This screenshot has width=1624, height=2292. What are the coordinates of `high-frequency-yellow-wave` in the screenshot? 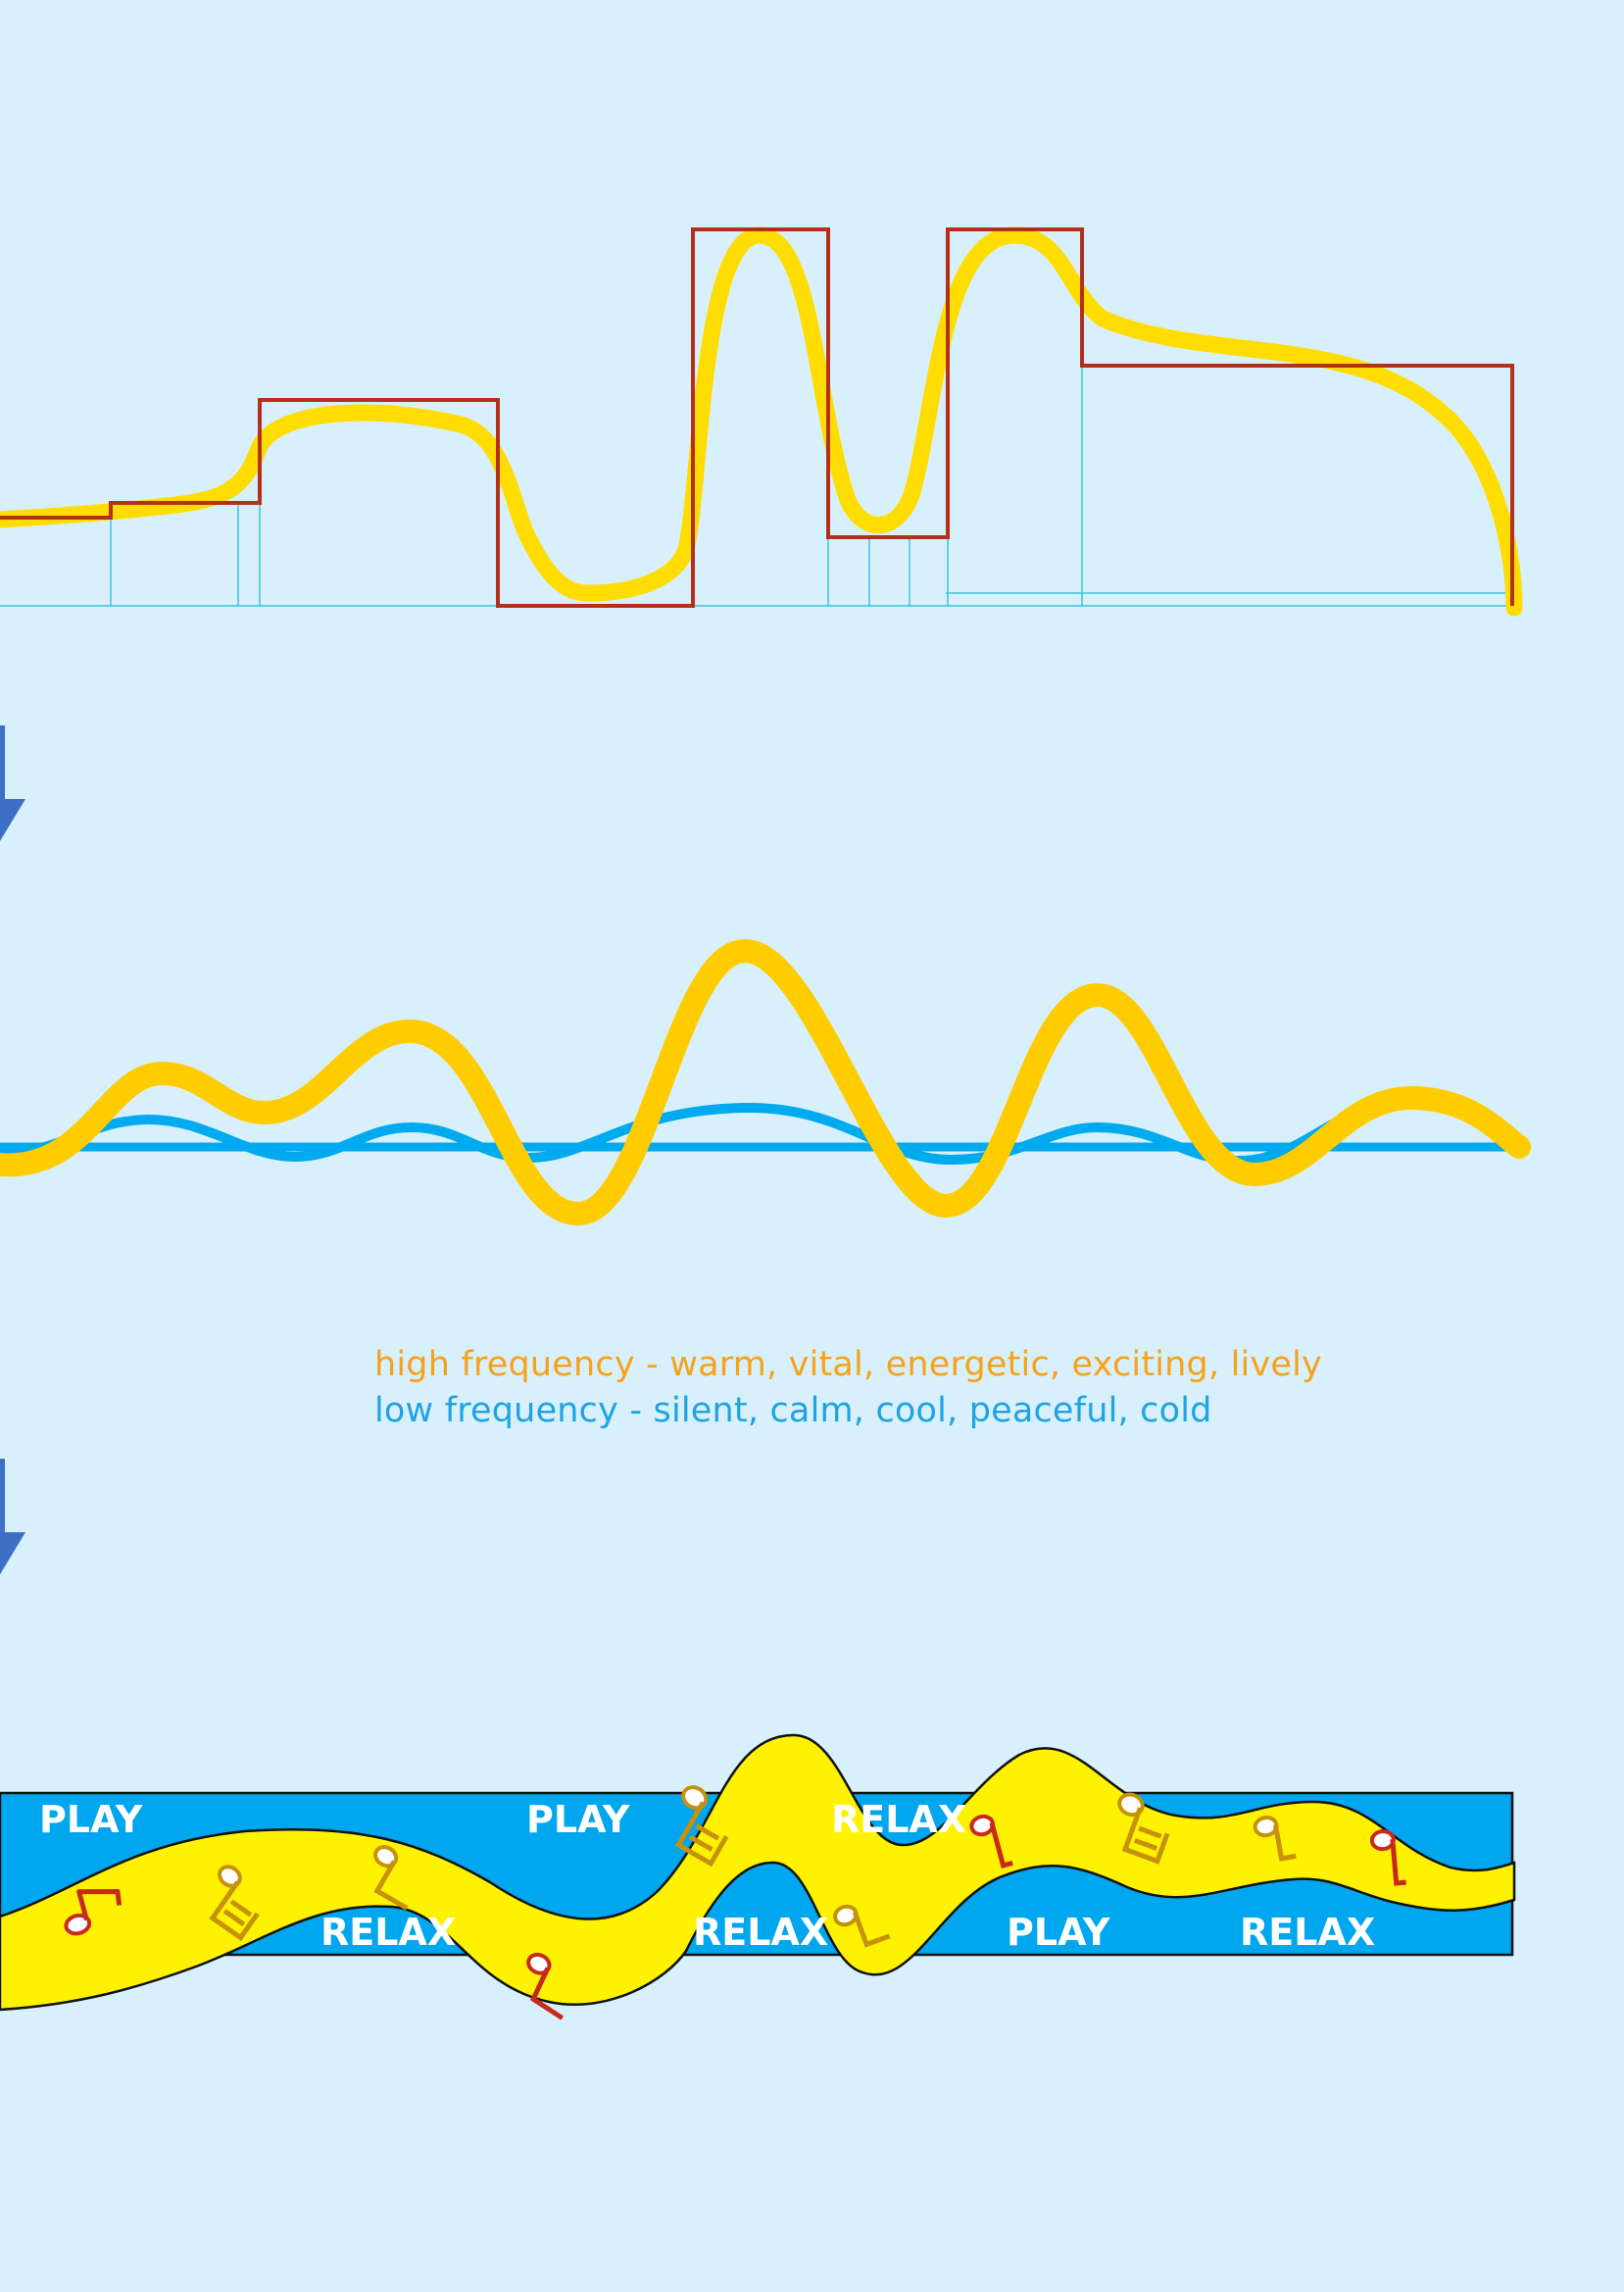 It's located at (765, 1082).